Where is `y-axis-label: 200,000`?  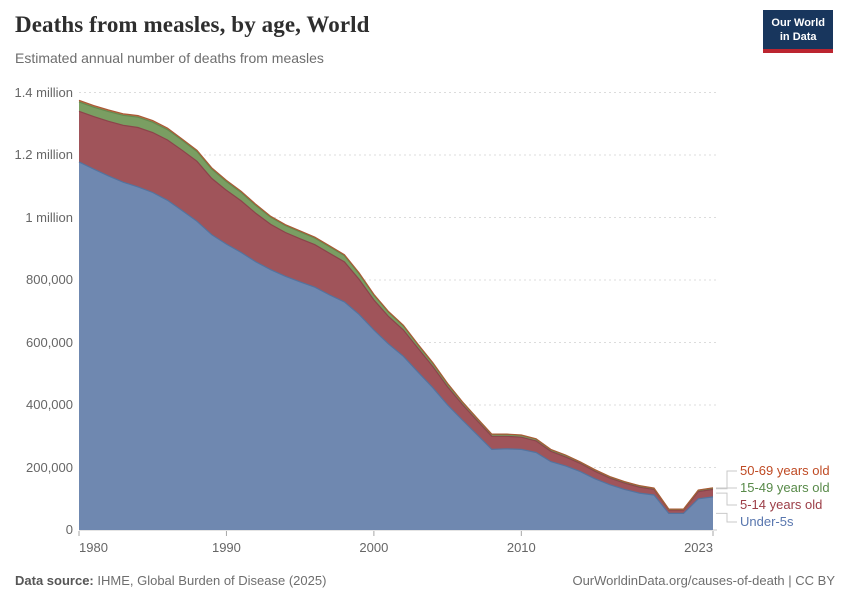
y-axis-label: 200,000 is located at coordinates (49, 467).